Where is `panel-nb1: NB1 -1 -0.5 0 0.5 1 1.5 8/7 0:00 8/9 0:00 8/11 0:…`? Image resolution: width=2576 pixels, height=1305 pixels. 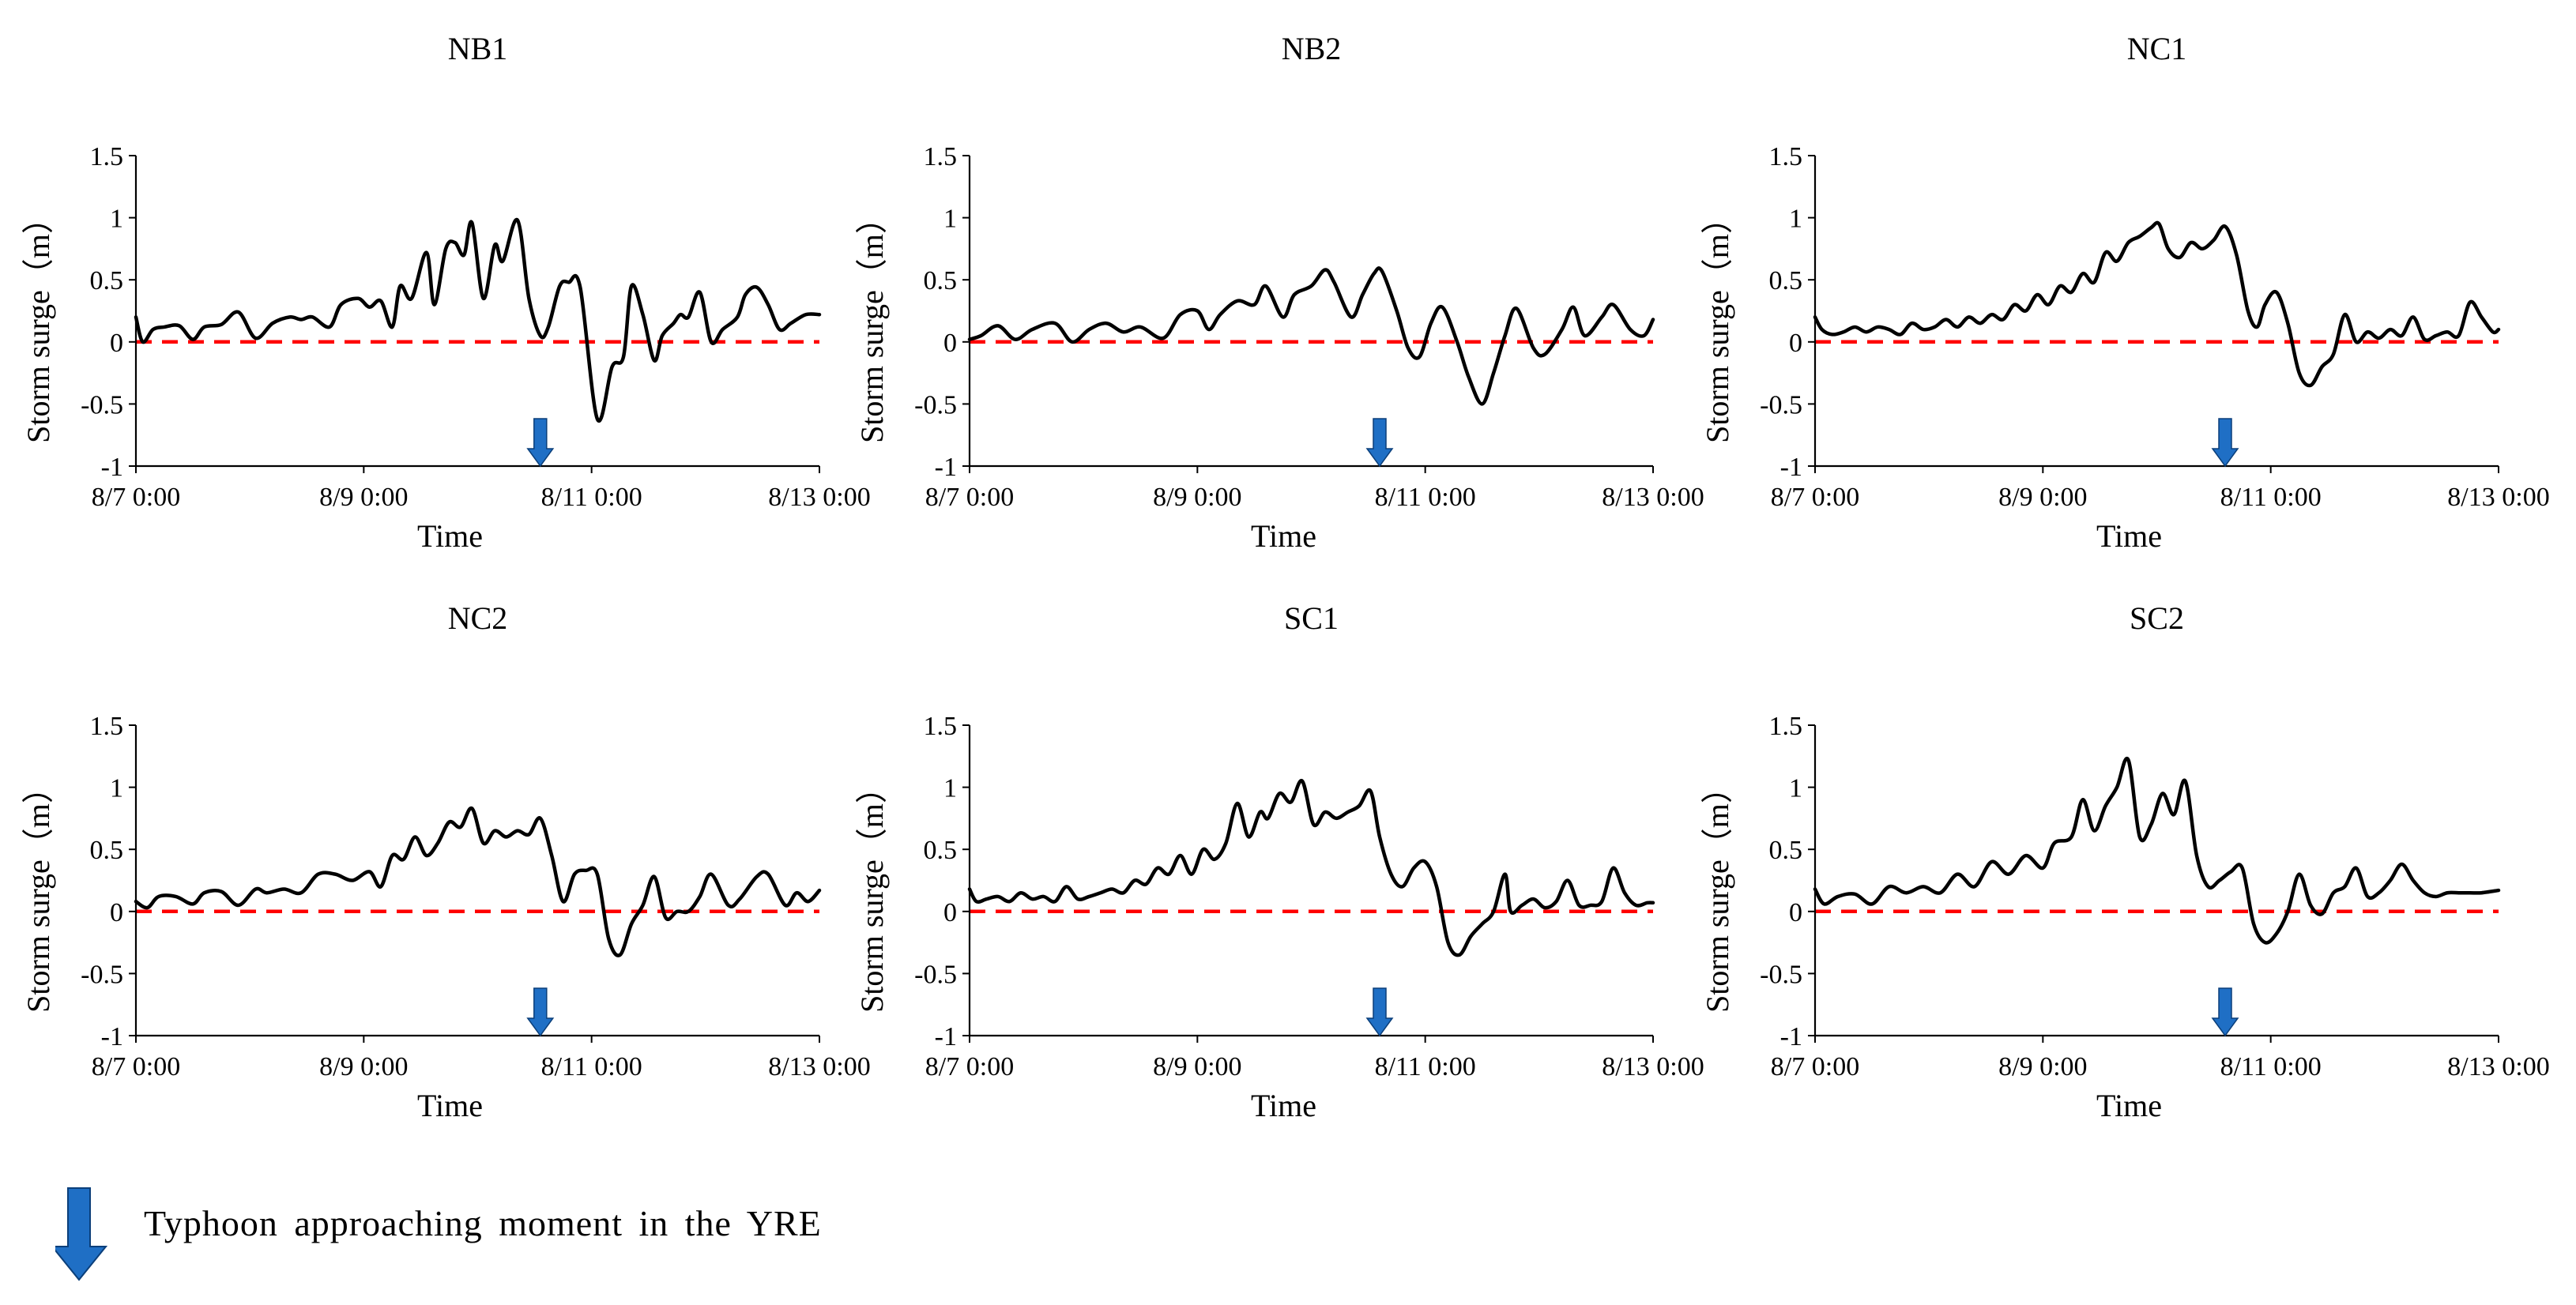
panel-nb1: NB1 -1 -0.5 0 0.5 1 1.5 8/7 0:00 8/9 0:00 8/11 0:… is located at coordinates (446, 292).